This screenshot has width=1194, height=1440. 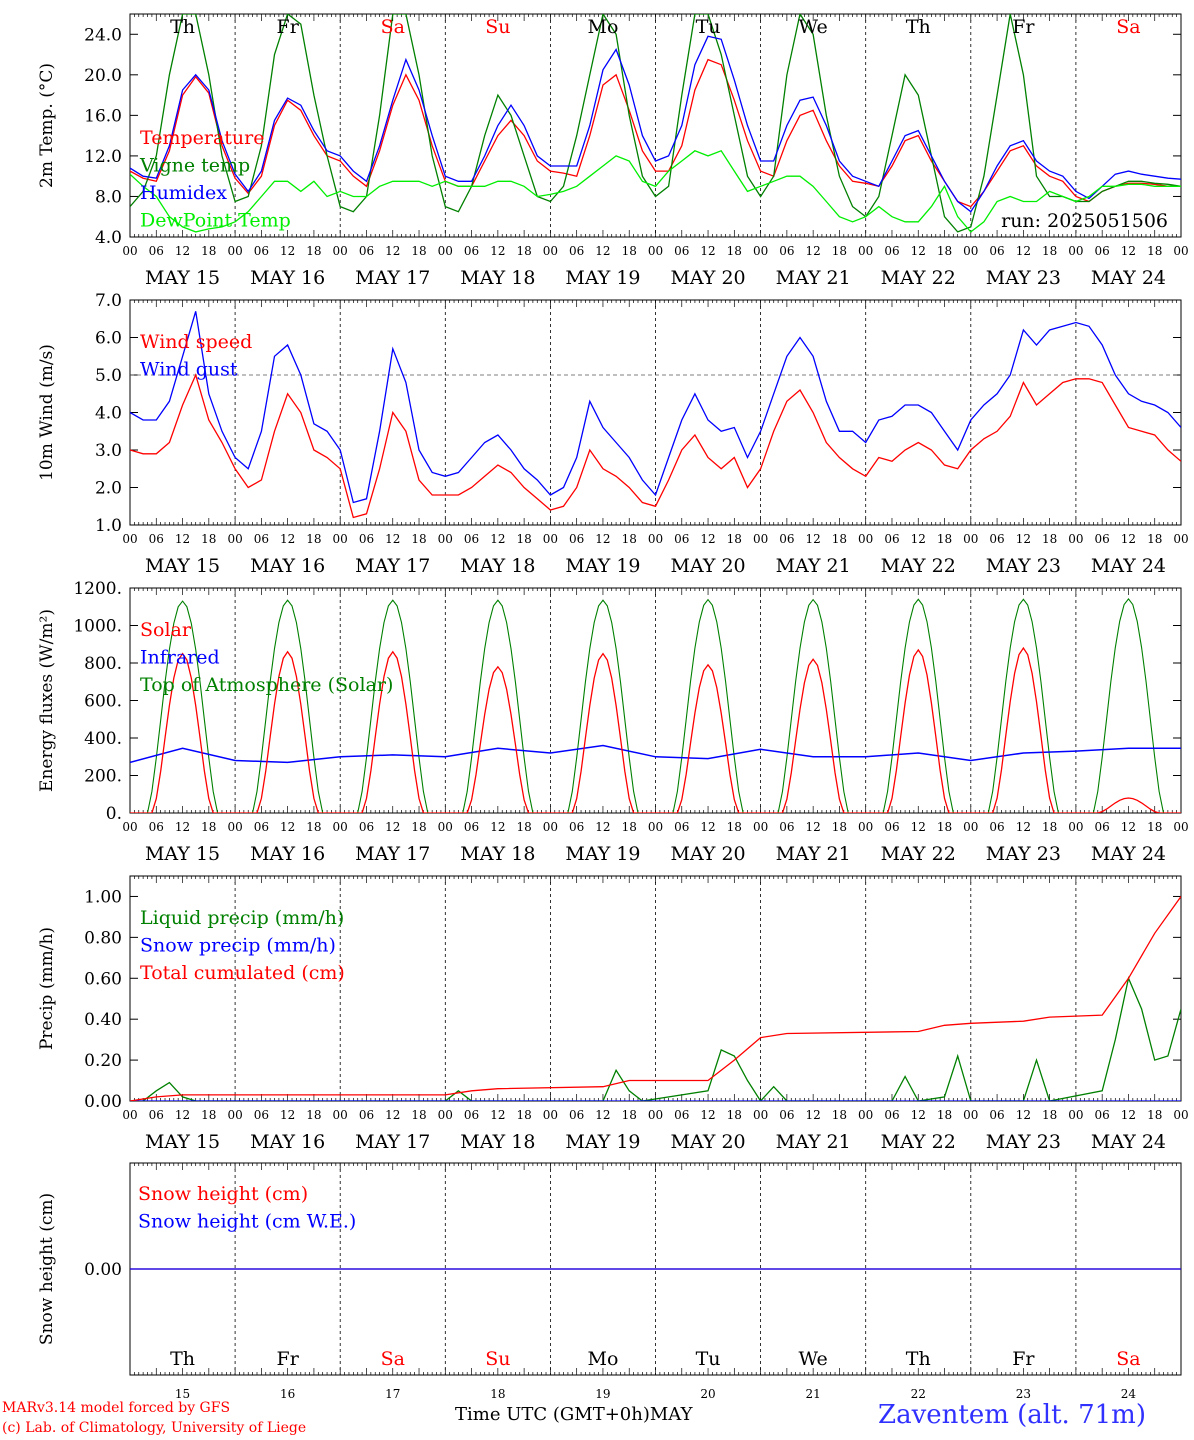 I want to click on day-number-label: 22, so click(x=918, y=1394).